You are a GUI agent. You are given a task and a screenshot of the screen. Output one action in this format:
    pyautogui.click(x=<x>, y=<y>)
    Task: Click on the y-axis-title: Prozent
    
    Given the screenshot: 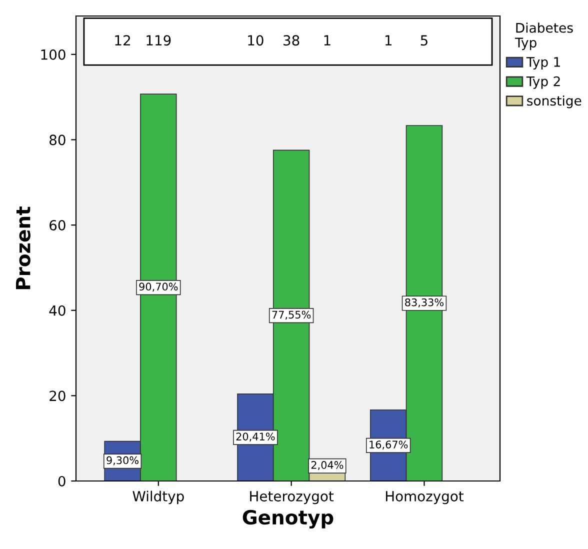 What is the action you would take?
    pyautogui.click(x=23, y=248)
    